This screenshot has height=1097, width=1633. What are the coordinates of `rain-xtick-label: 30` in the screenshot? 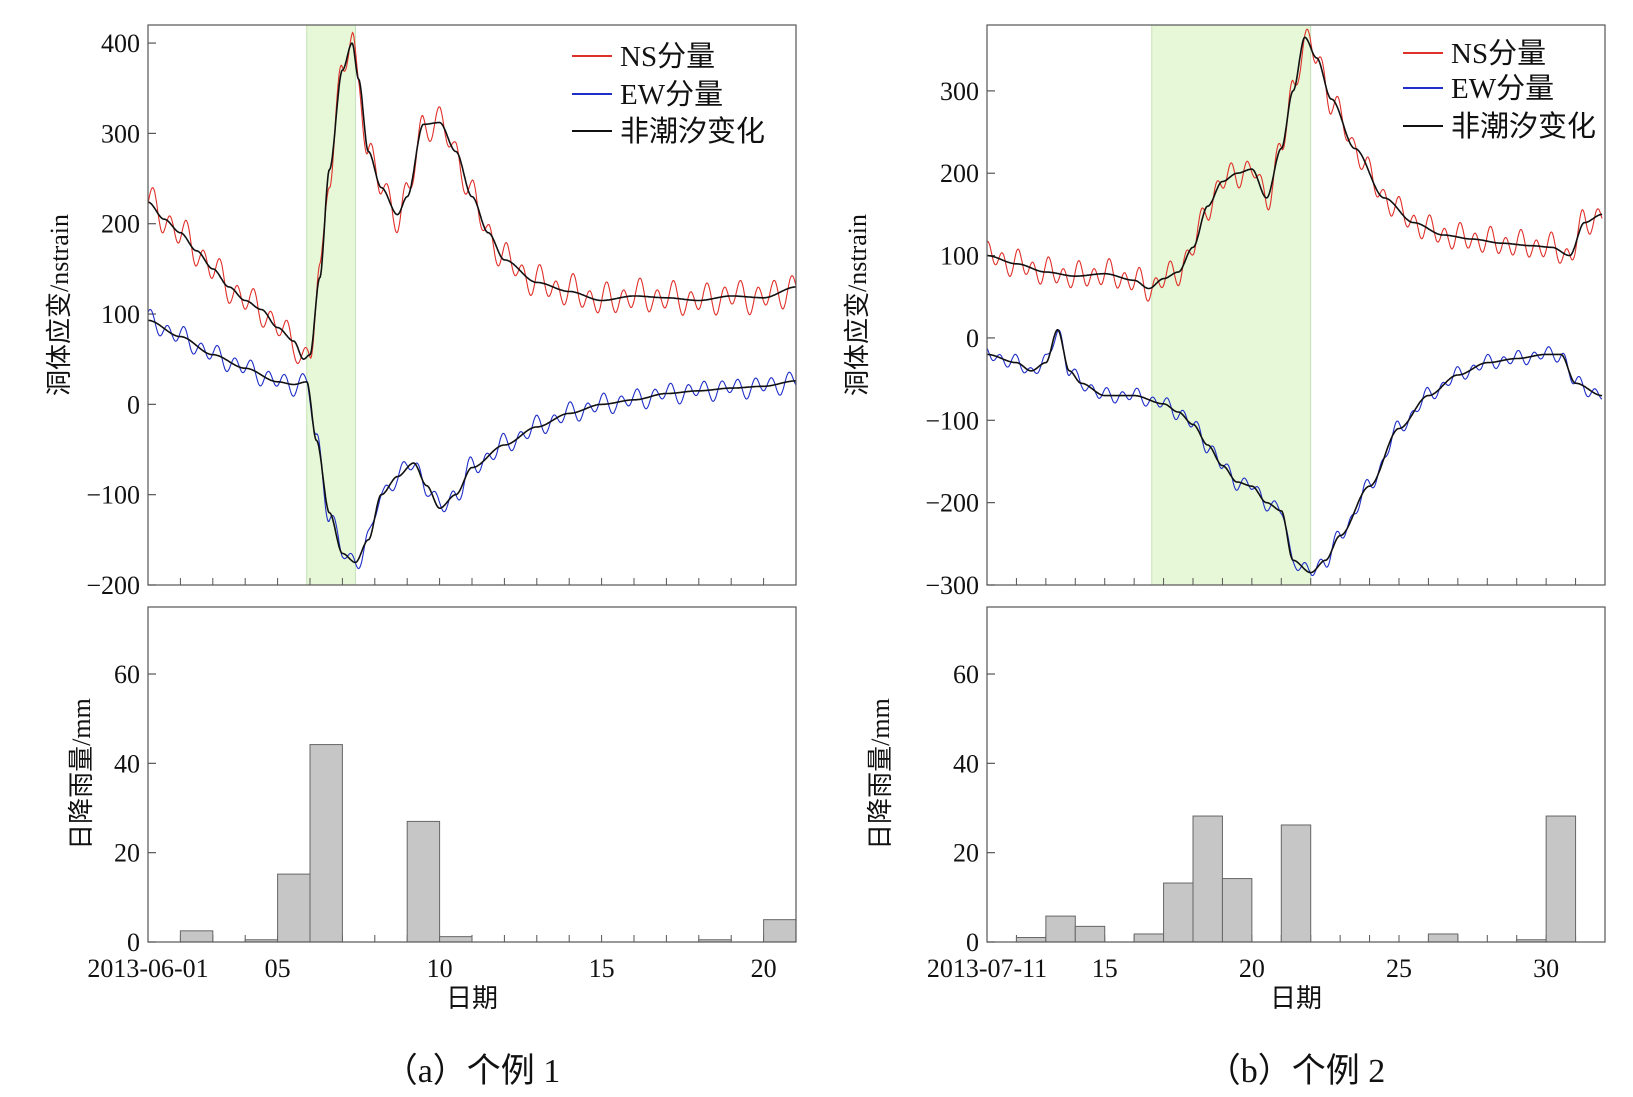 It's located at (1546, 968).